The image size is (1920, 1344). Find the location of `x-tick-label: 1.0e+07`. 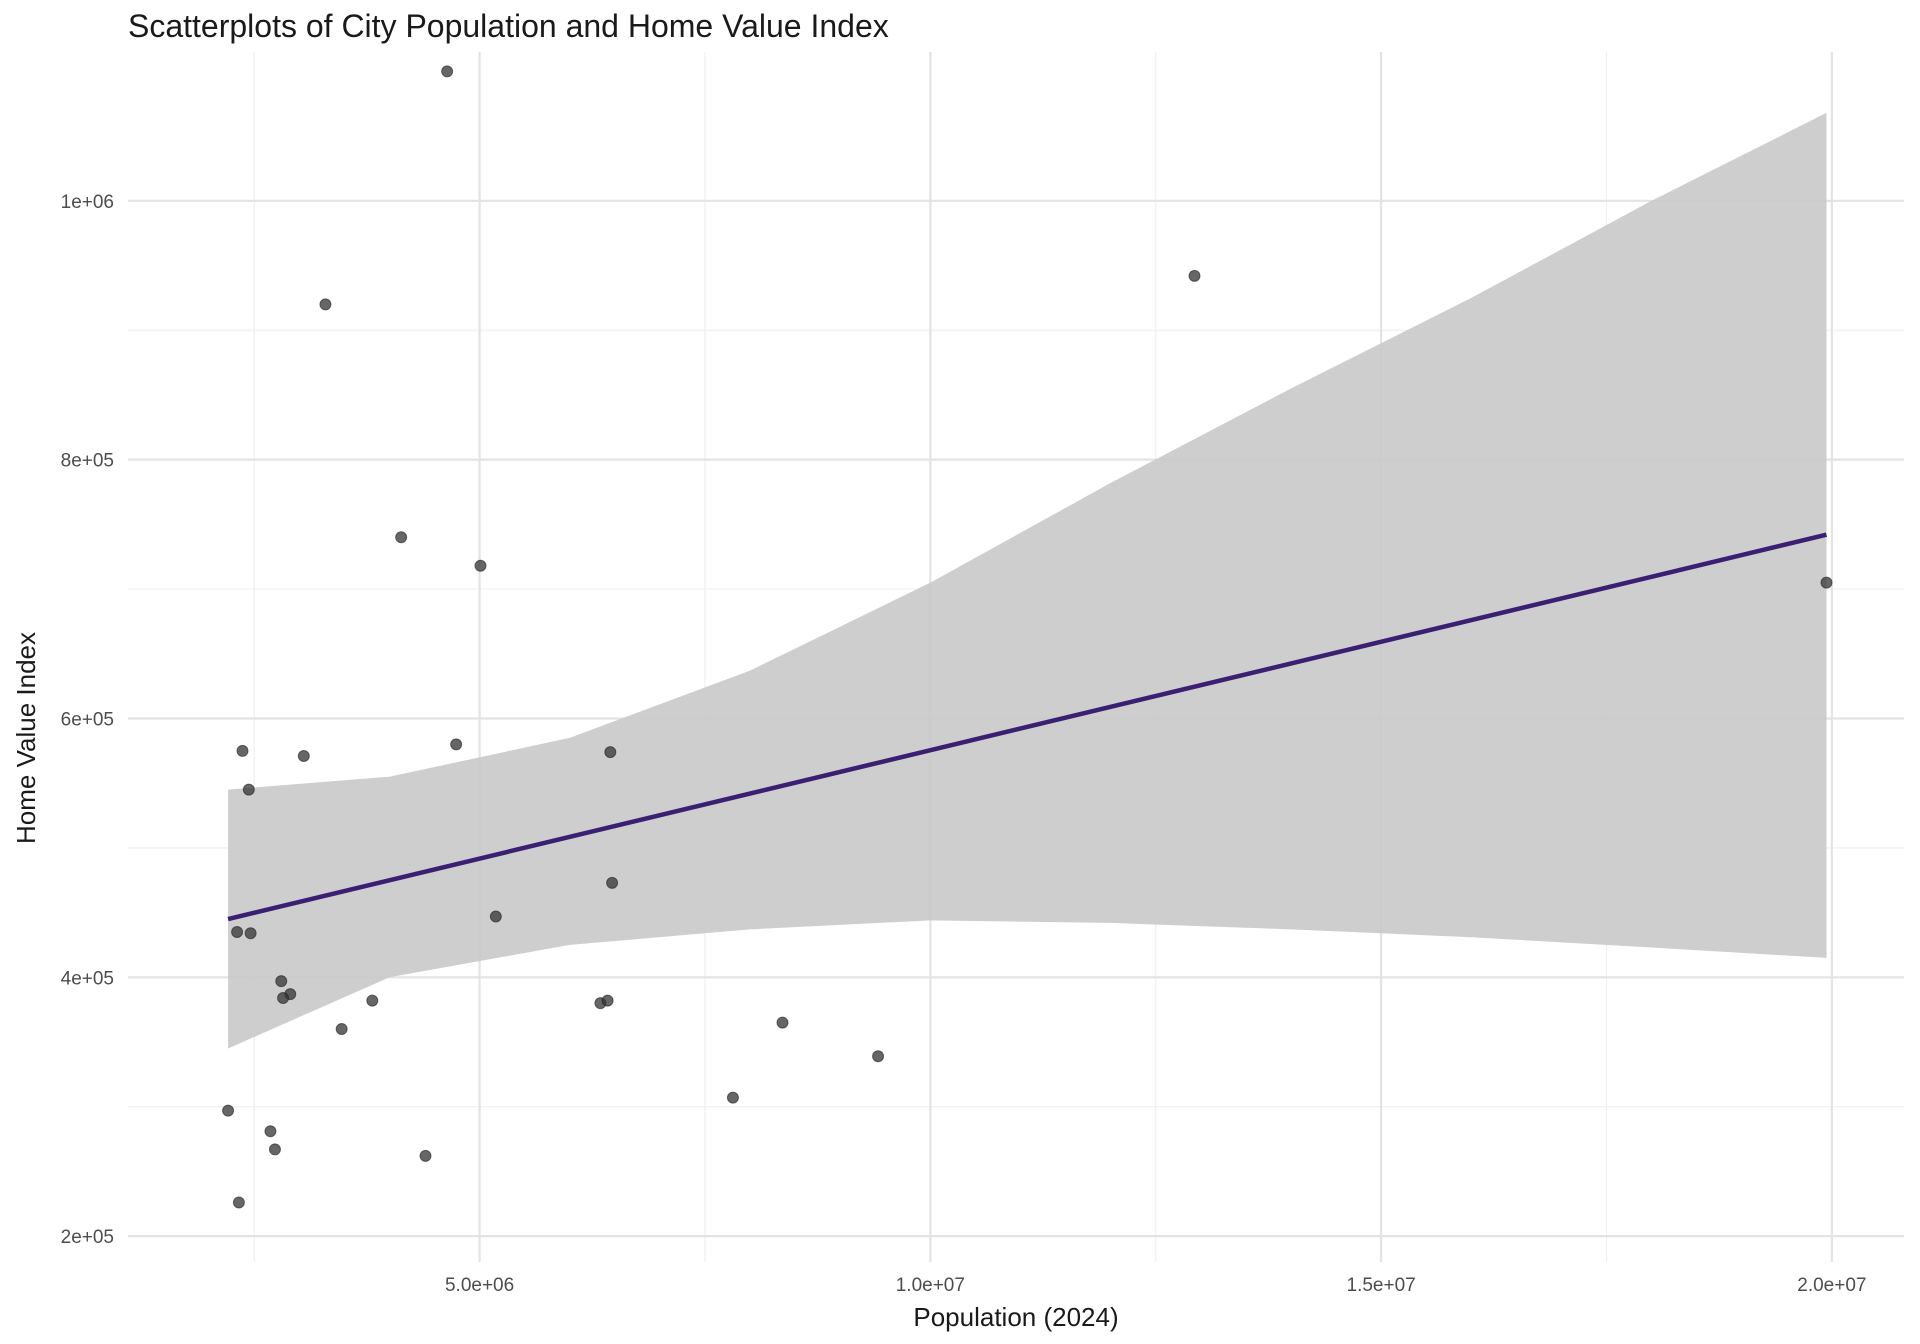

x-tick-label: 1.0e+07 is located at coordinates (930, 1285).